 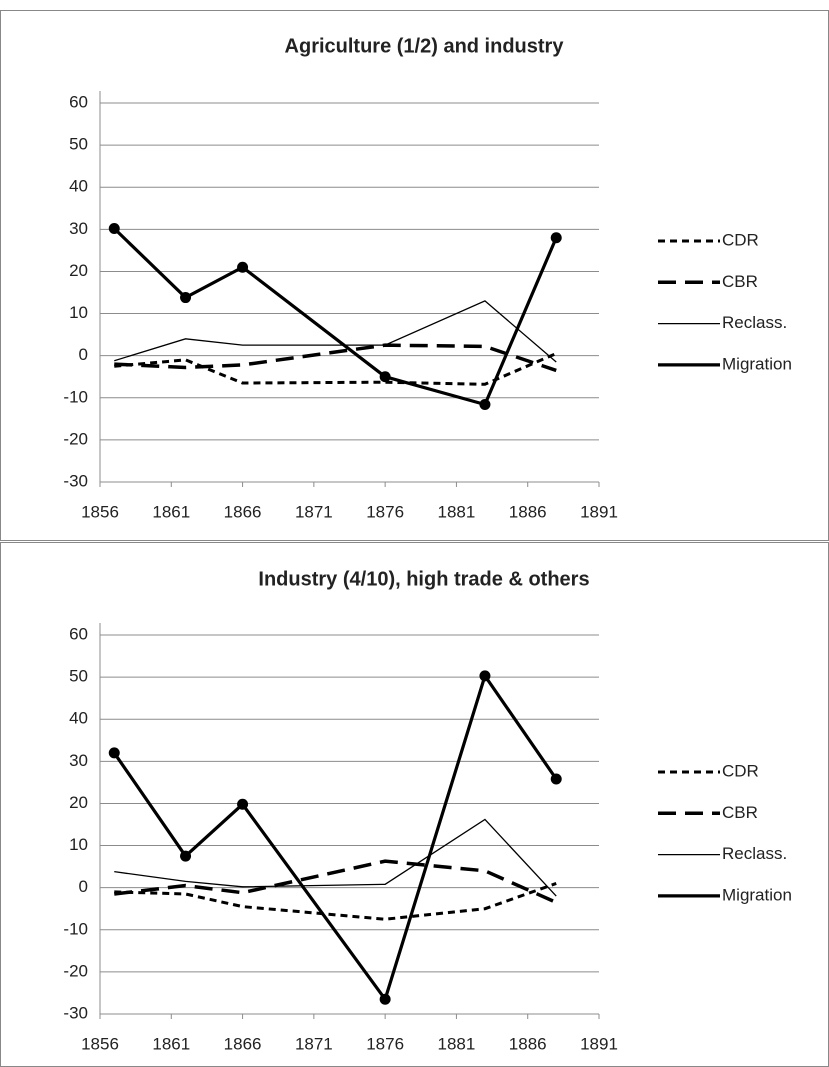 What do you see at coordinates (423, 579) in the screenshot?
I see `chart-title: Industry (4/10), high trade & others` at bounding box center [423, 579].